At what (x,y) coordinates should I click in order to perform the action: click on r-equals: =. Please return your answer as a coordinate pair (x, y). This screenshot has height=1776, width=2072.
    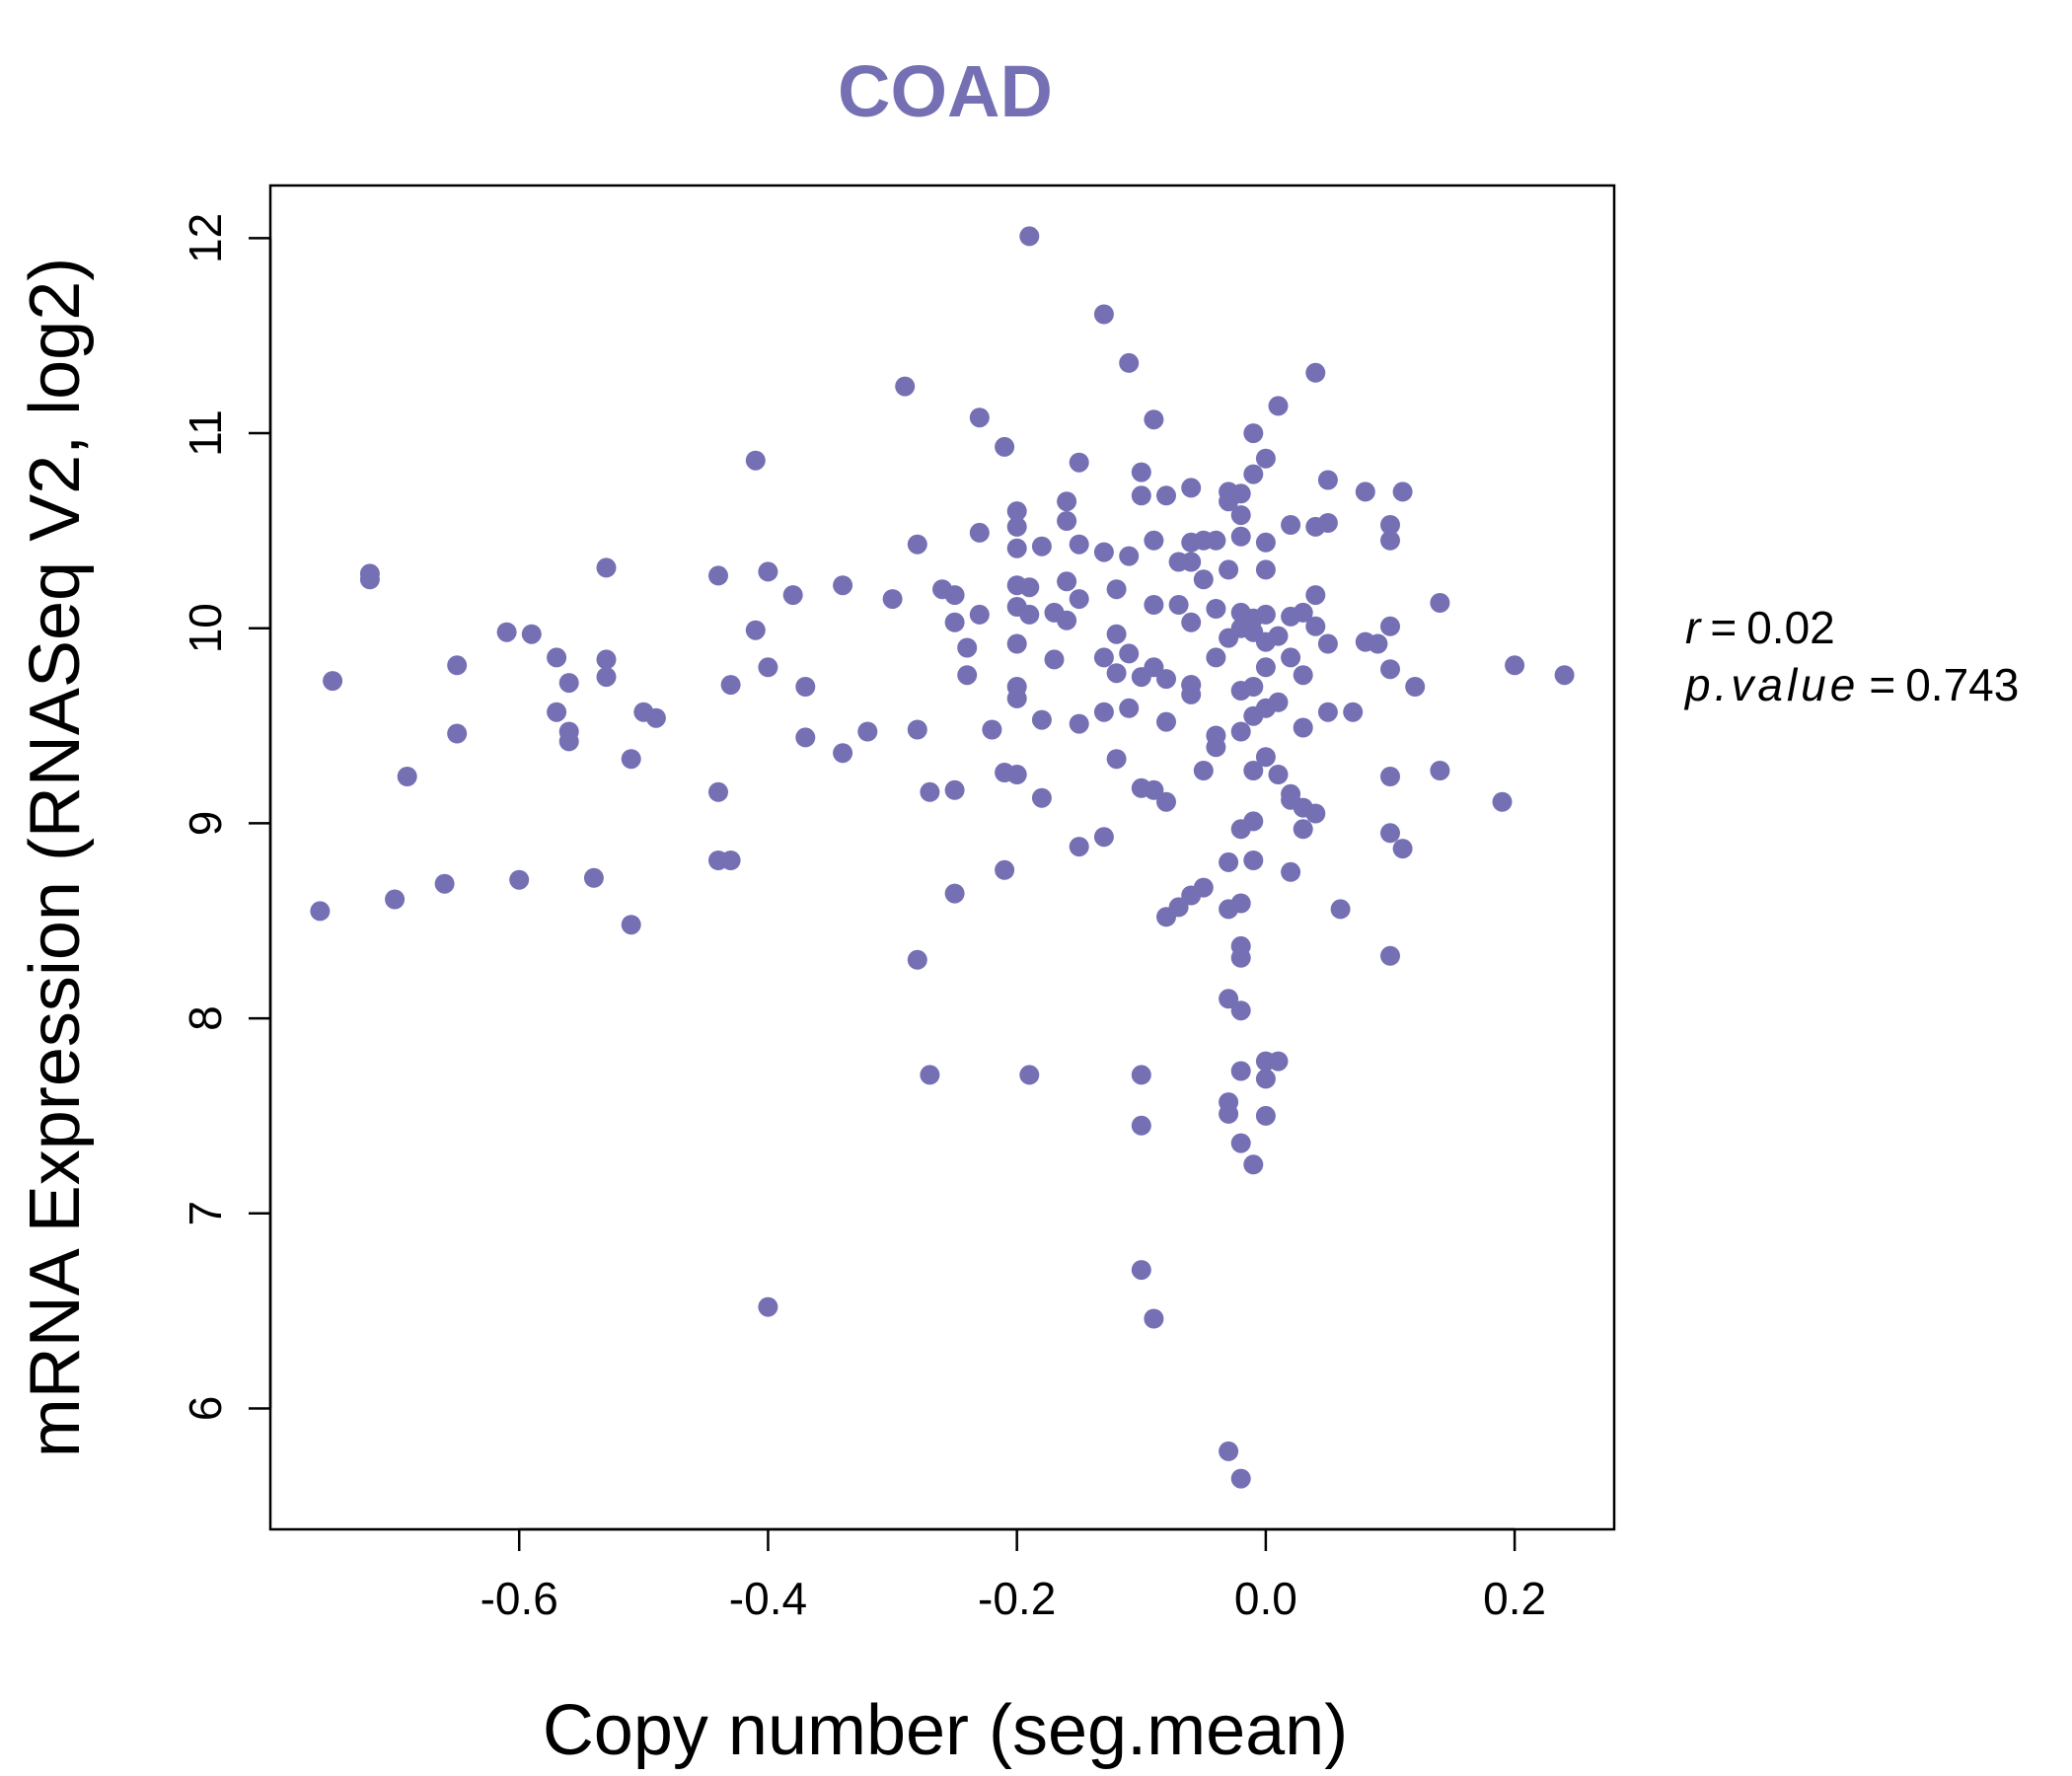
    Looking at the image, I should click on (1724, 628).